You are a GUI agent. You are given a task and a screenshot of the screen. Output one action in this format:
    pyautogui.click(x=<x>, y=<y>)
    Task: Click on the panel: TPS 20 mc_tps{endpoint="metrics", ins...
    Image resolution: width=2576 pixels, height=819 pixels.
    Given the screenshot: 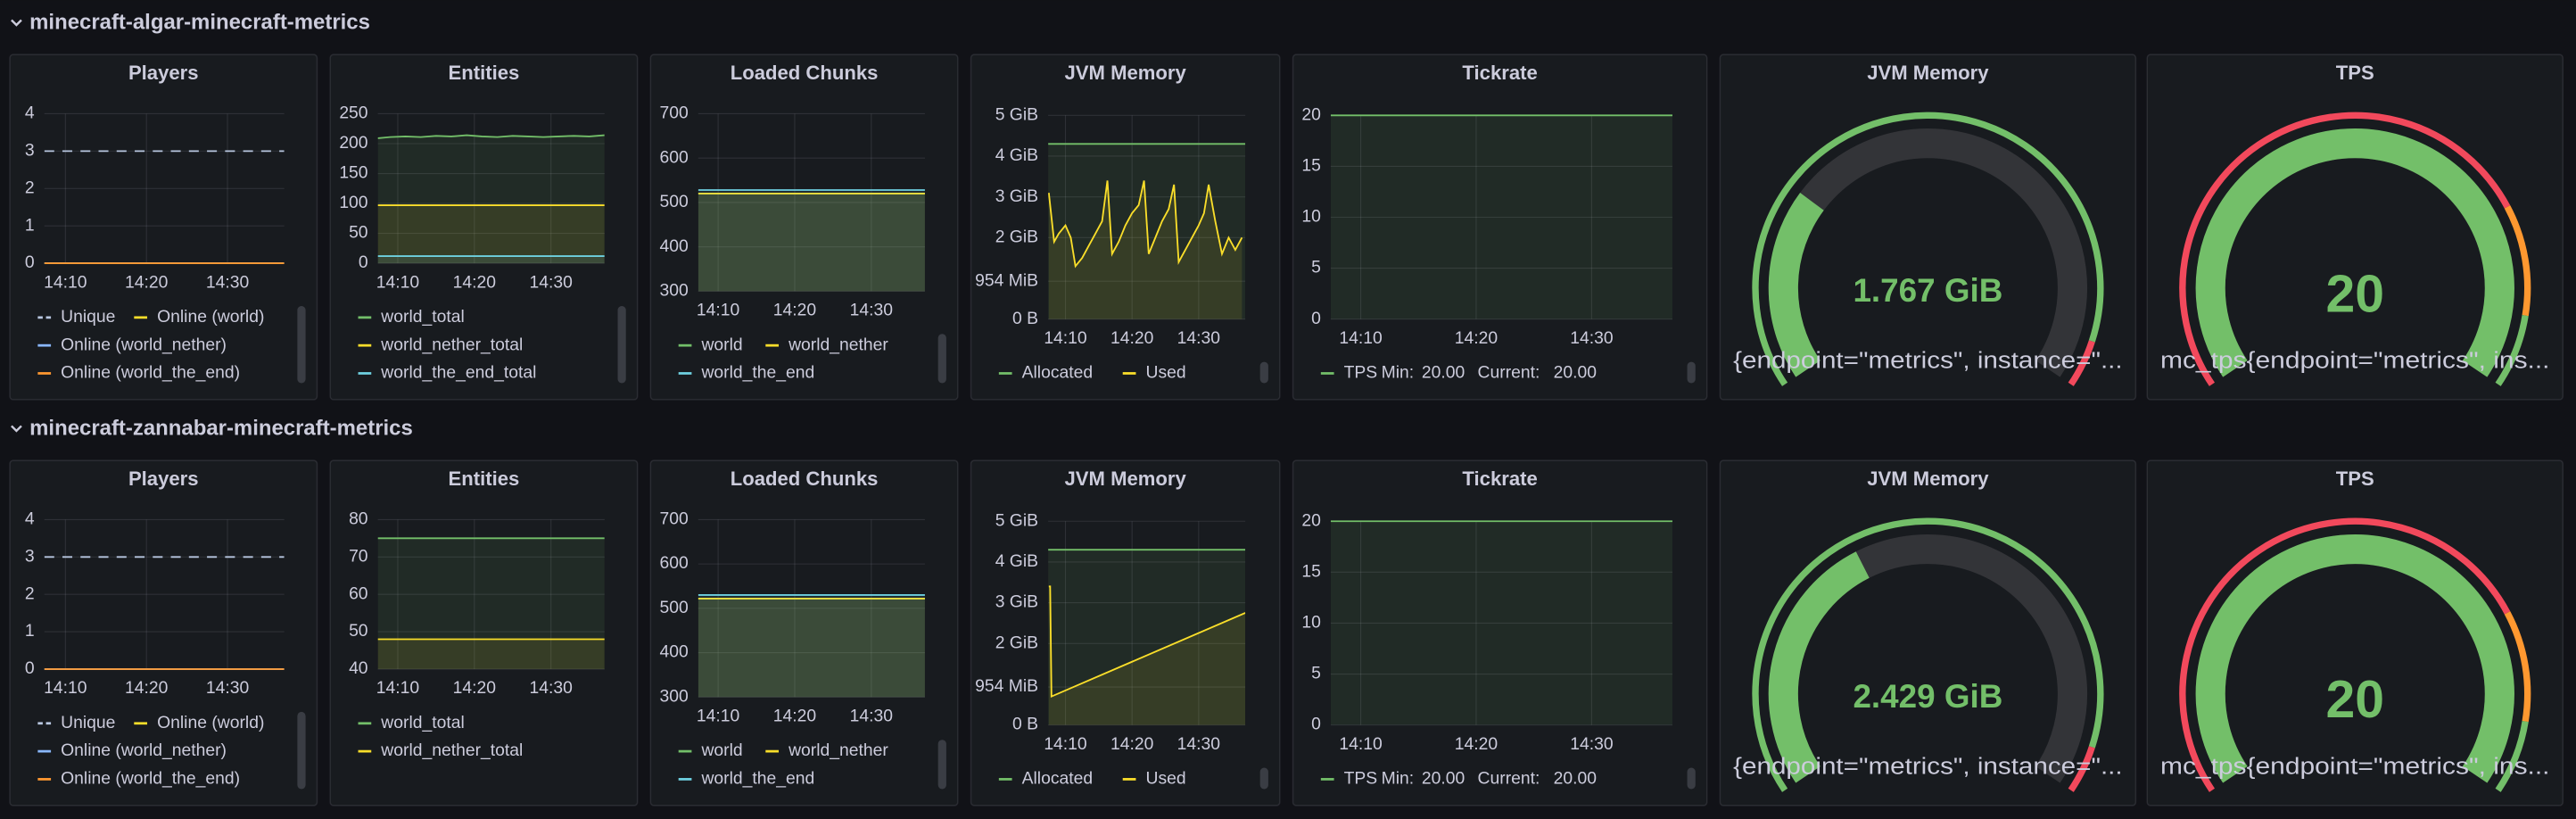 What is the action you would take?
    pyautogui.click(x=2355, y=227)
    